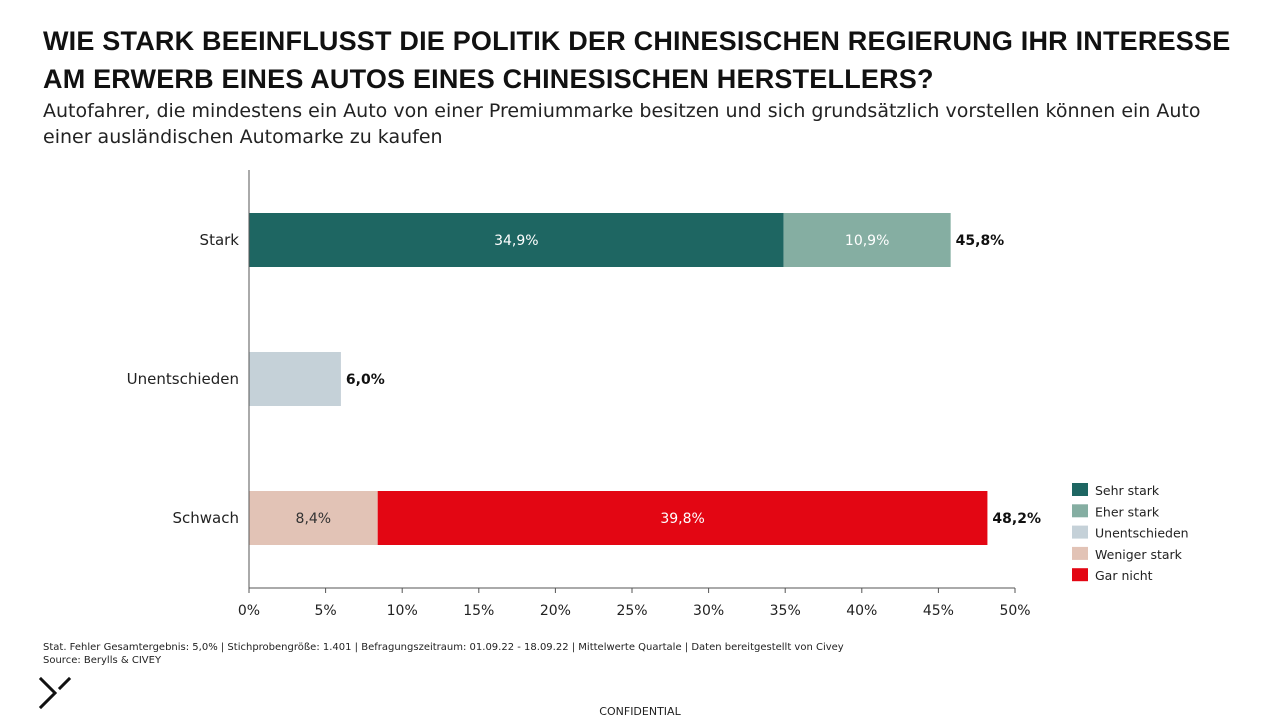 This screenshot has height=720, width=1280. Describe the element at coordinates (785, 611) in the screenshot. I see `x-tick-label: 35%` at that location.